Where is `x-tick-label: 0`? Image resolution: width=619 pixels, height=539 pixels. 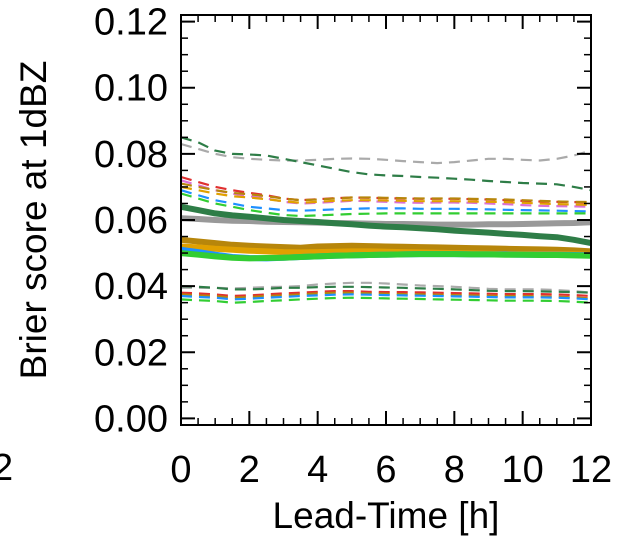
x-tick-label: 0 is located at coordinates (180, 470).